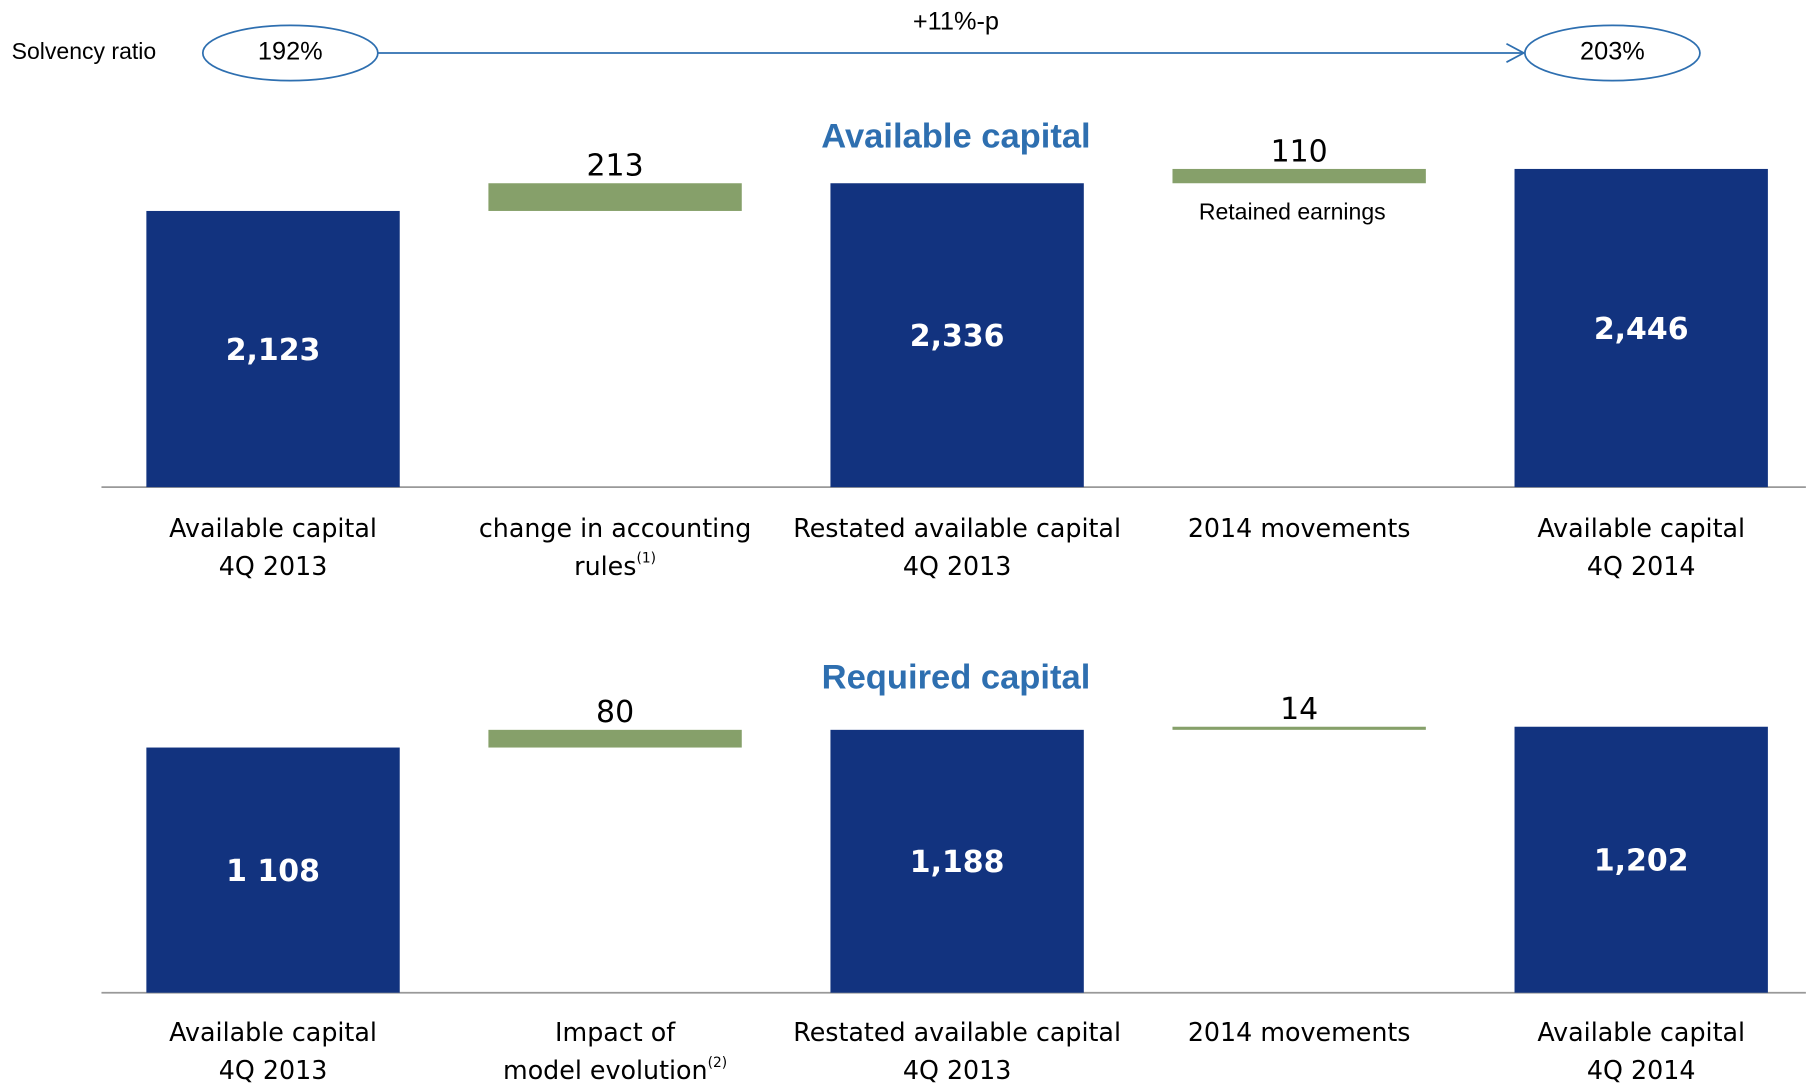 The image size is (1806, 1086). What do you see at coordinates (290, 52) in the screenshot?
I see `ratio-from: 192%` at bounding box center [290, 52].